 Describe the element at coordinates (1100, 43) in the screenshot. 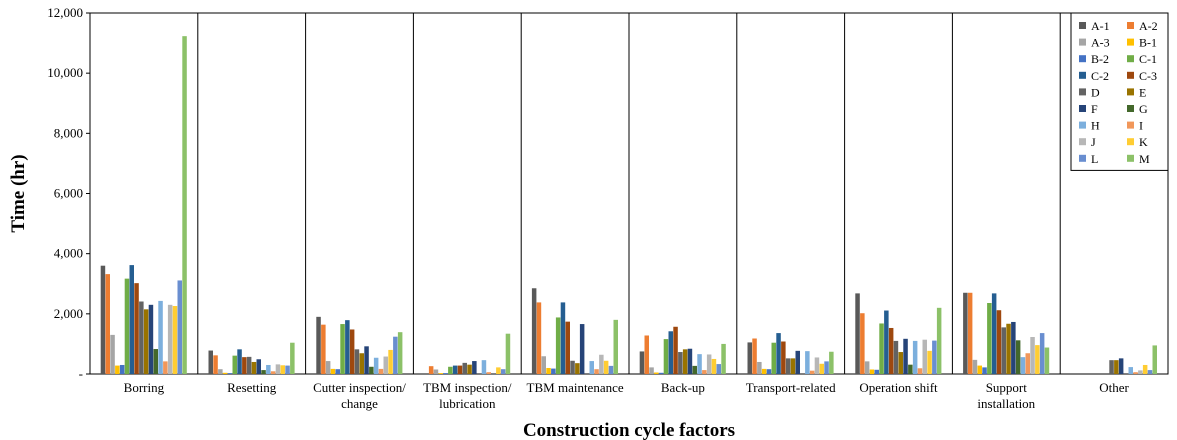

I see `legend-label: A-3` at that location.